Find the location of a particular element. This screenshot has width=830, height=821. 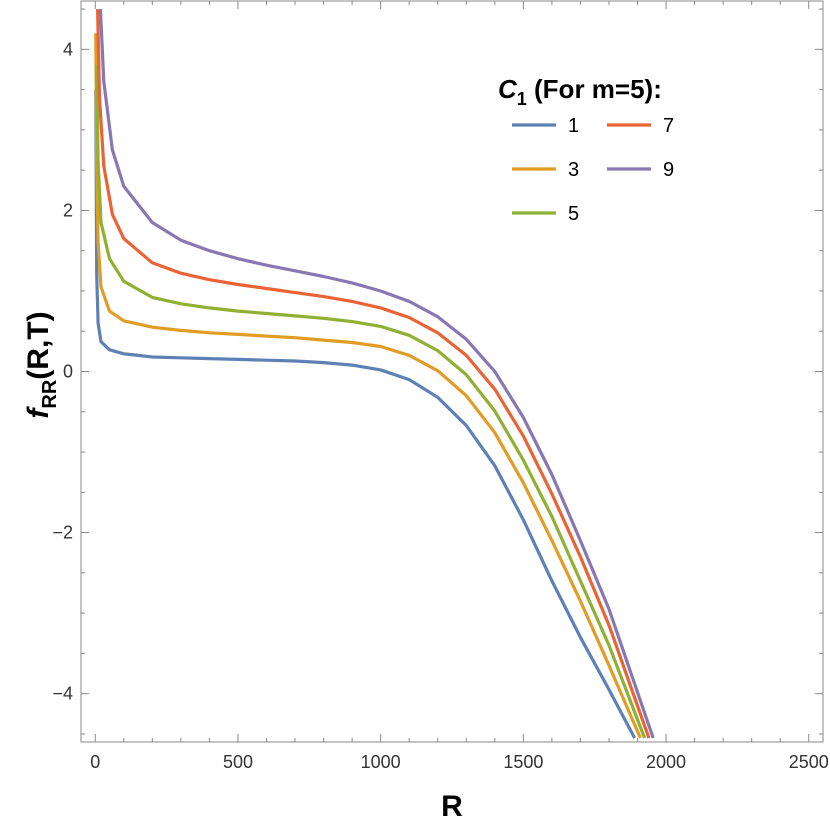

legend-label-7: 7 is located at coordinates (668, 126).